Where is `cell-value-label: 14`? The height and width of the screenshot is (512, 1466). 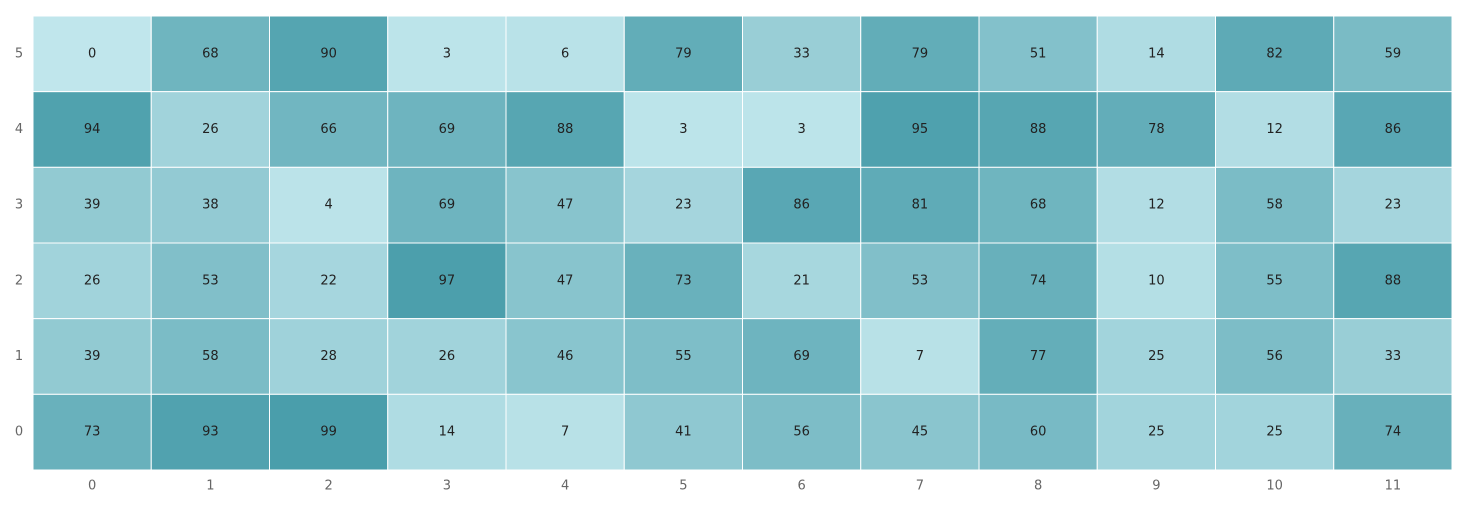 cell-value-label: 14 is located at coordinates (1156, 53).